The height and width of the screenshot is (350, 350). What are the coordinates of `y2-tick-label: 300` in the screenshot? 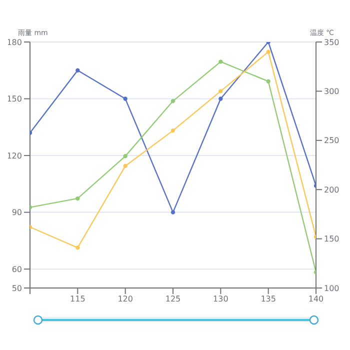 It's located at (332, 91).